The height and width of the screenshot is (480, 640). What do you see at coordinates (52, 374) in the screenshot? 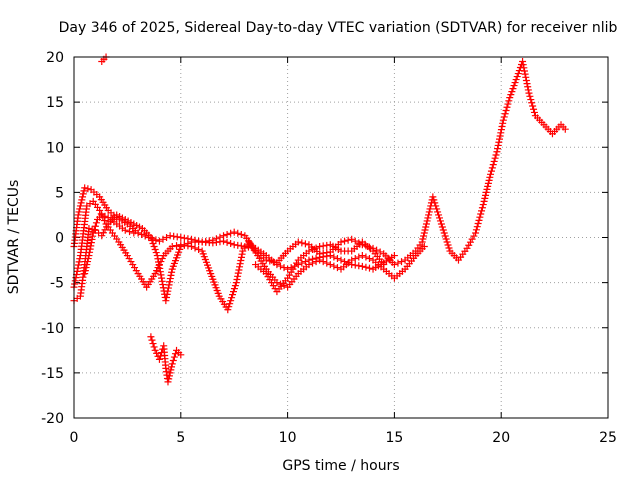
I see `y-tick-label: -15` at bounding box center [52, 374].